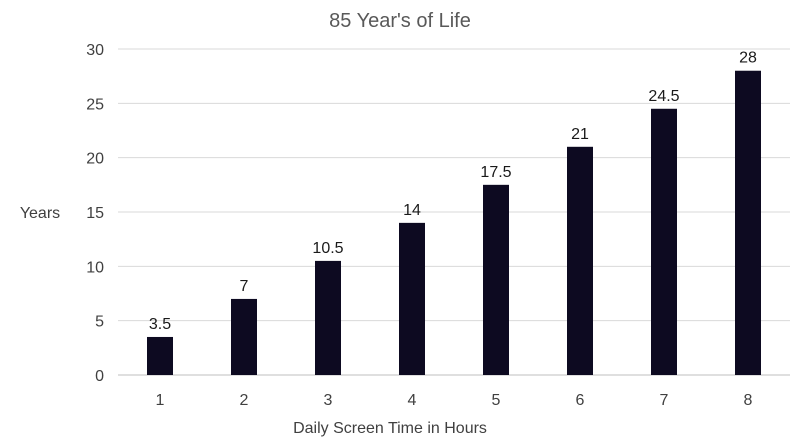 Image resolution: width=800 pixels, height=444 pixels. What do you see at coordinates (328, 400) in the screenshot?
I see `x-tick-label-3: 3` at bounding box center [328, 400].